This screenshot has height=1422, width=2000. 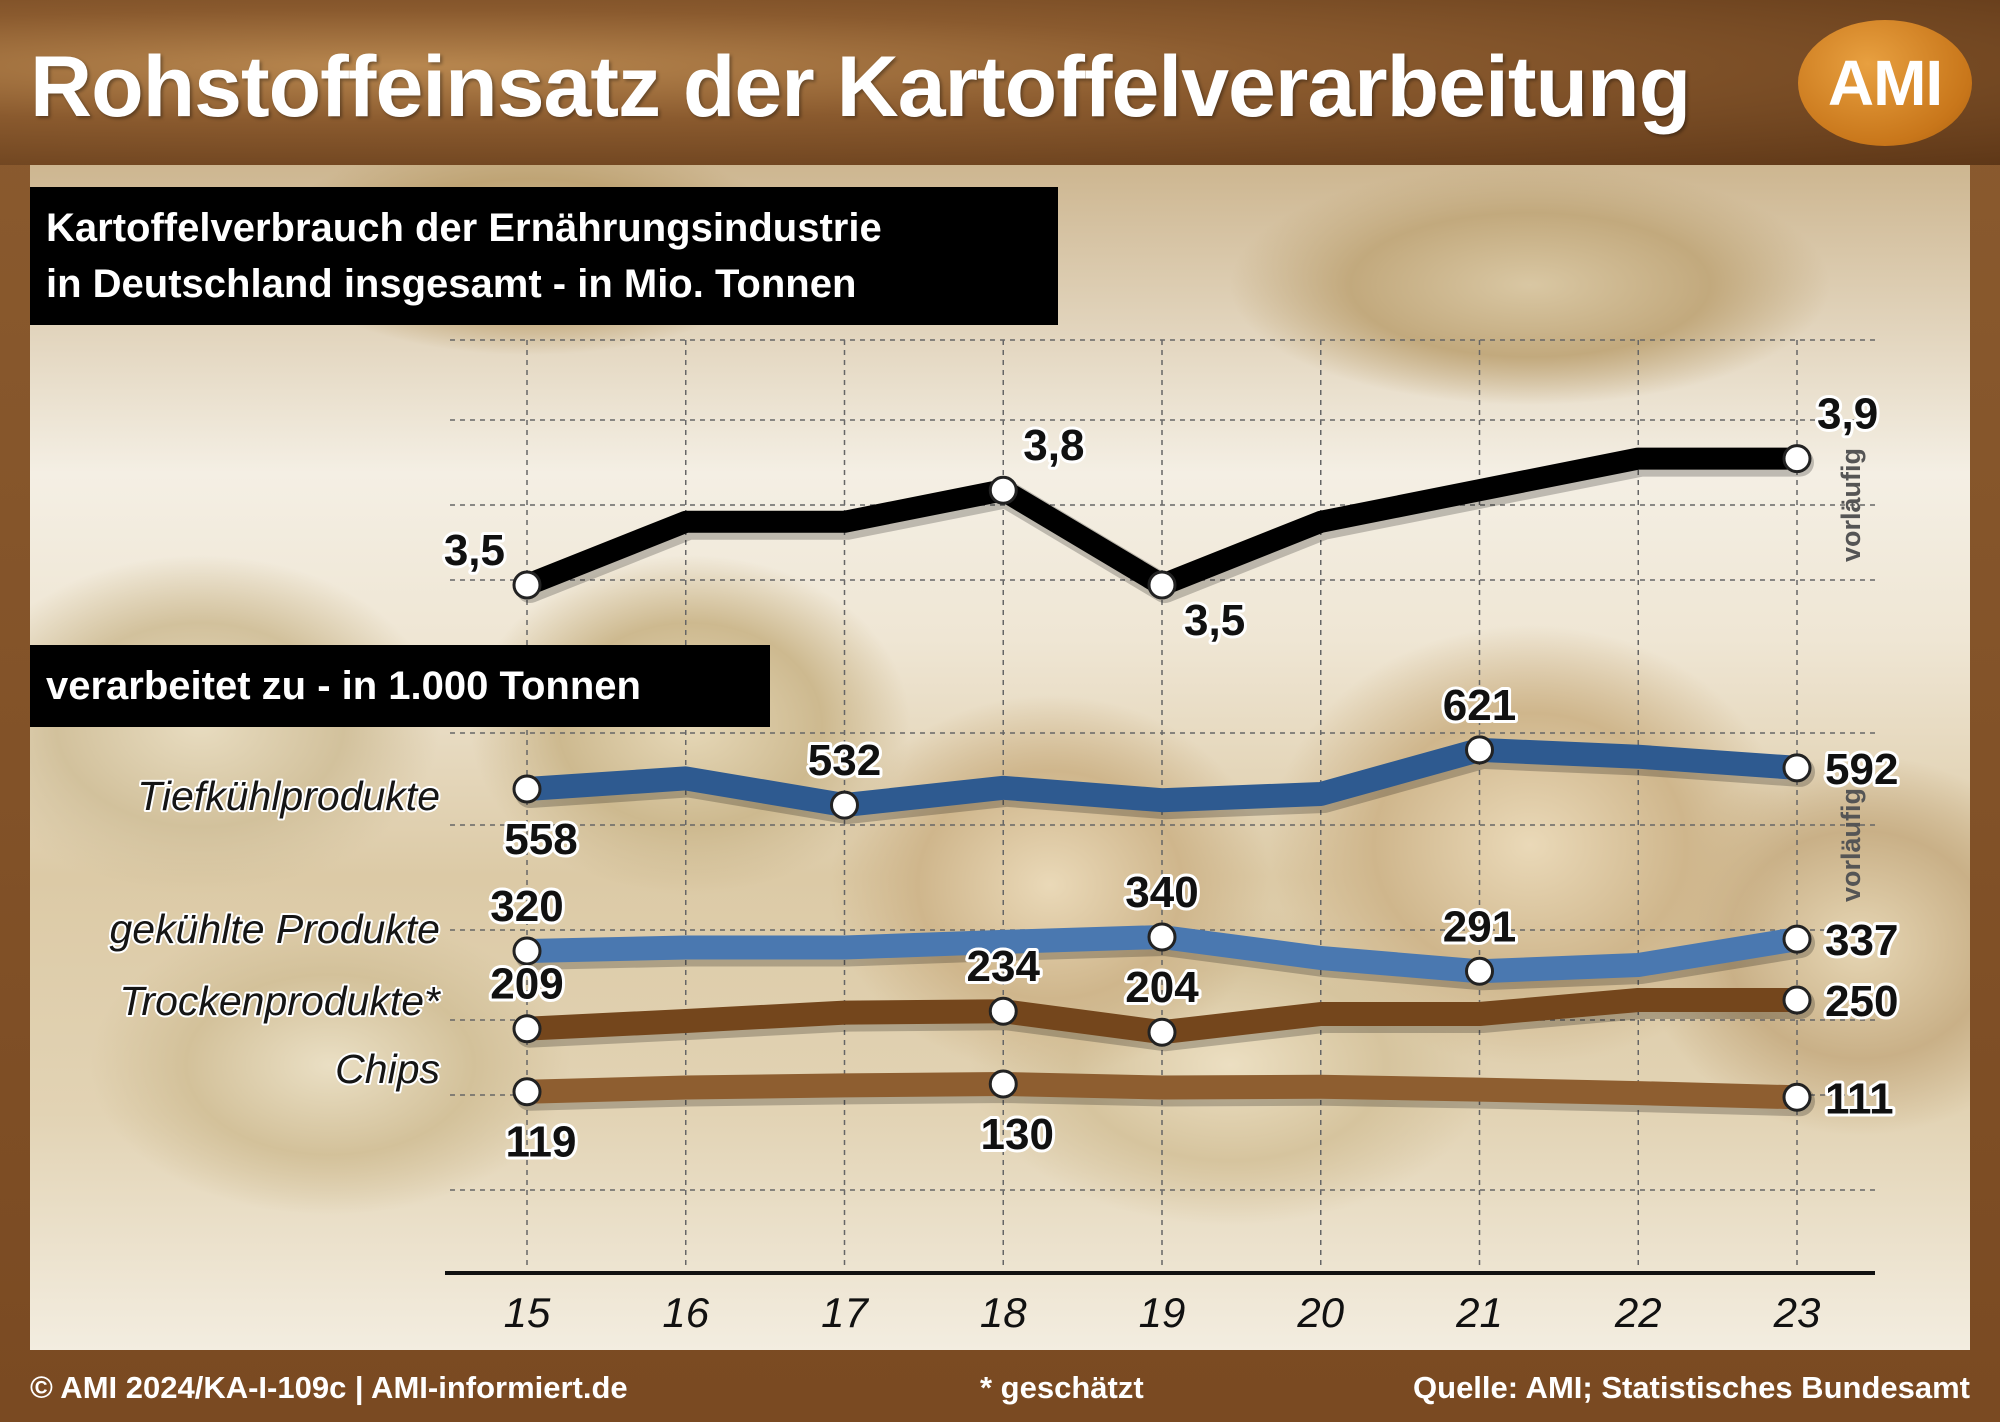 I want to click on ami-logo: AMI, so click(x=1885, y=83).